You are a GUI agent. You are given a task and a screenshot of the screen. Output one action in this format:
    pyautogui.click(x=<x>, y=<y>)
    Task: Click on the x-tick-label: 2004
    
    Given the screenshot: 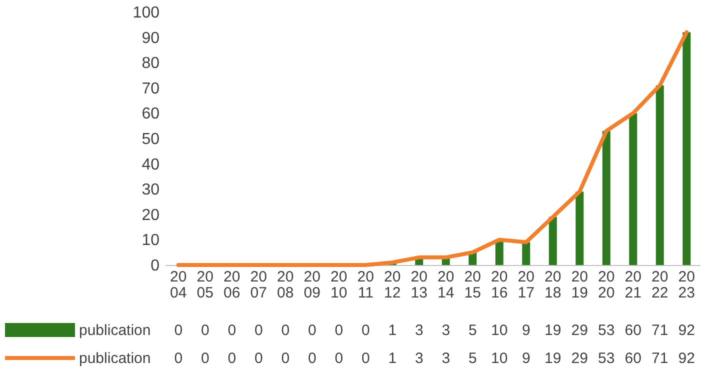 What is the action you would take?
    pyautogui.click(x=178, y=285)
    